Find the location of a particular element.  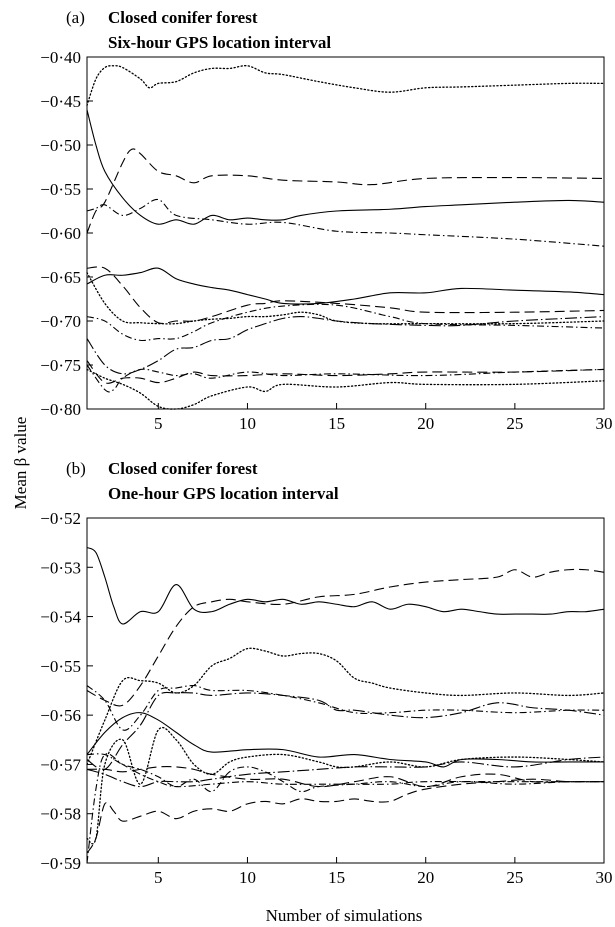

y-tick-label: −0·57 is located at coordinates (60, 764).